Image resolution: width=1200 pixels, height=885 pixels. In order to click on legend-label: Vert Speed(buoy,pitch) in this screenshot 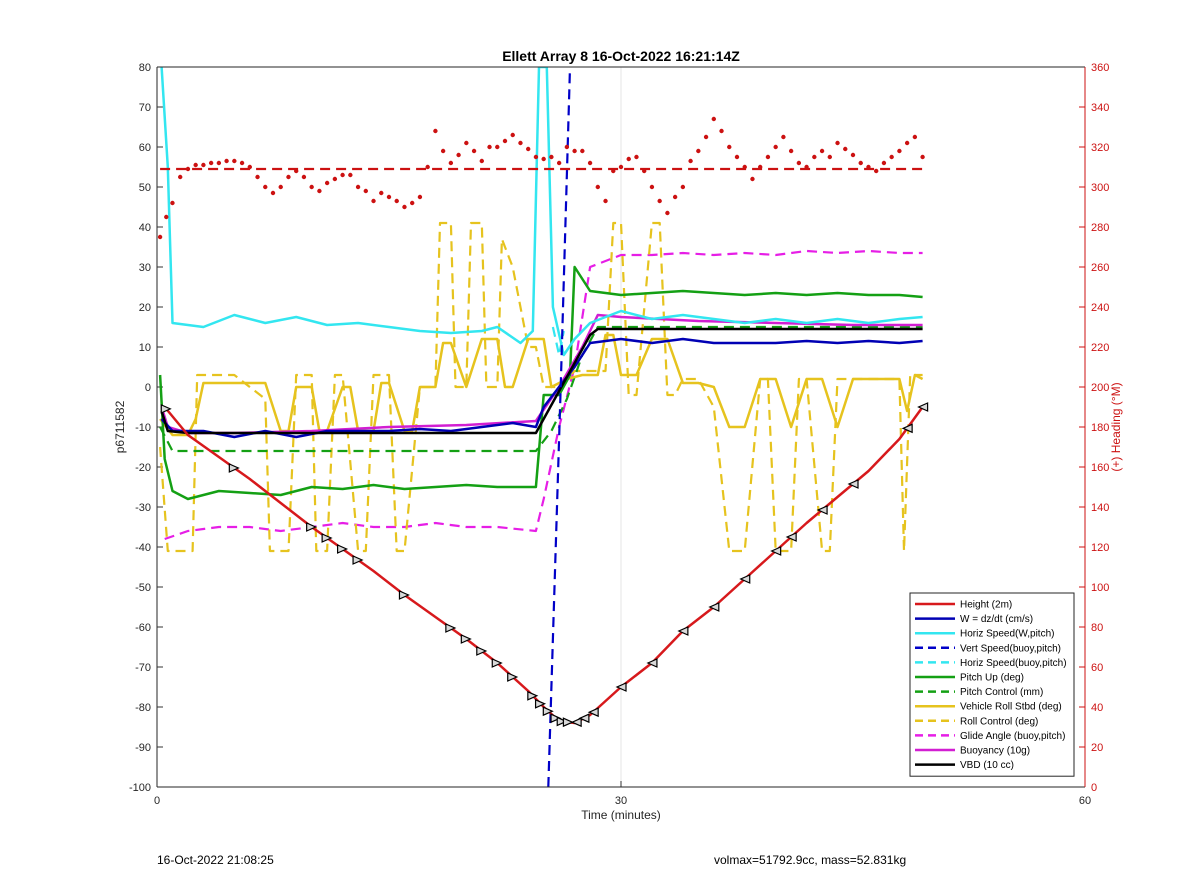, I will do `click(1010, 648)`.